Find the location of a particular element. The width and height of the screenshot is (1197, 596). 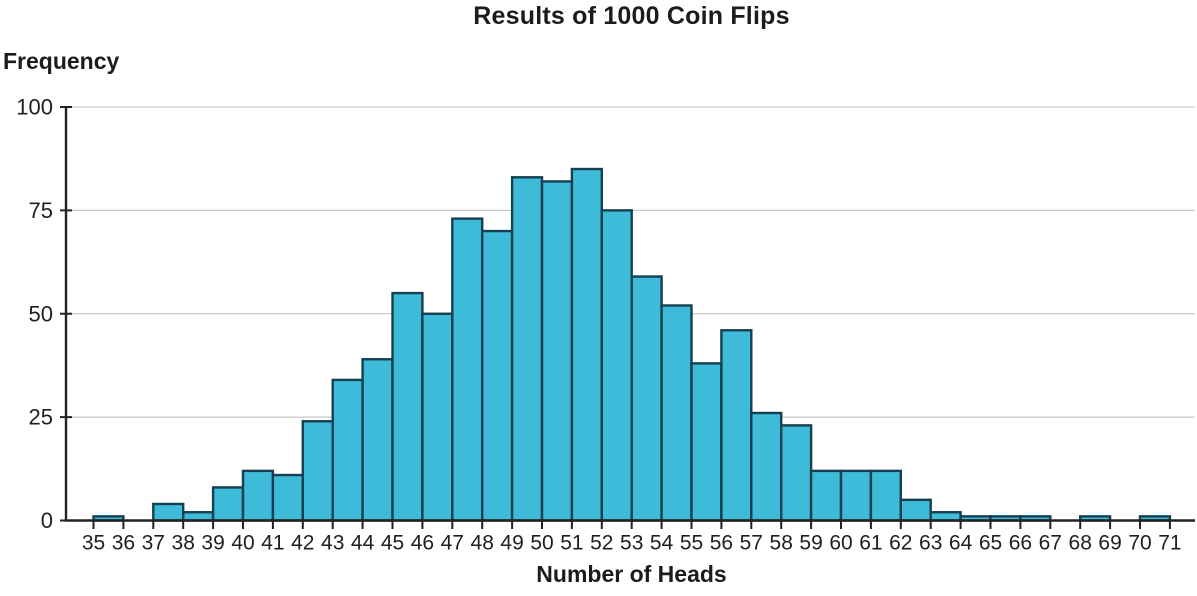

x-tick-label: 55 is located at coordinates (691, 543).